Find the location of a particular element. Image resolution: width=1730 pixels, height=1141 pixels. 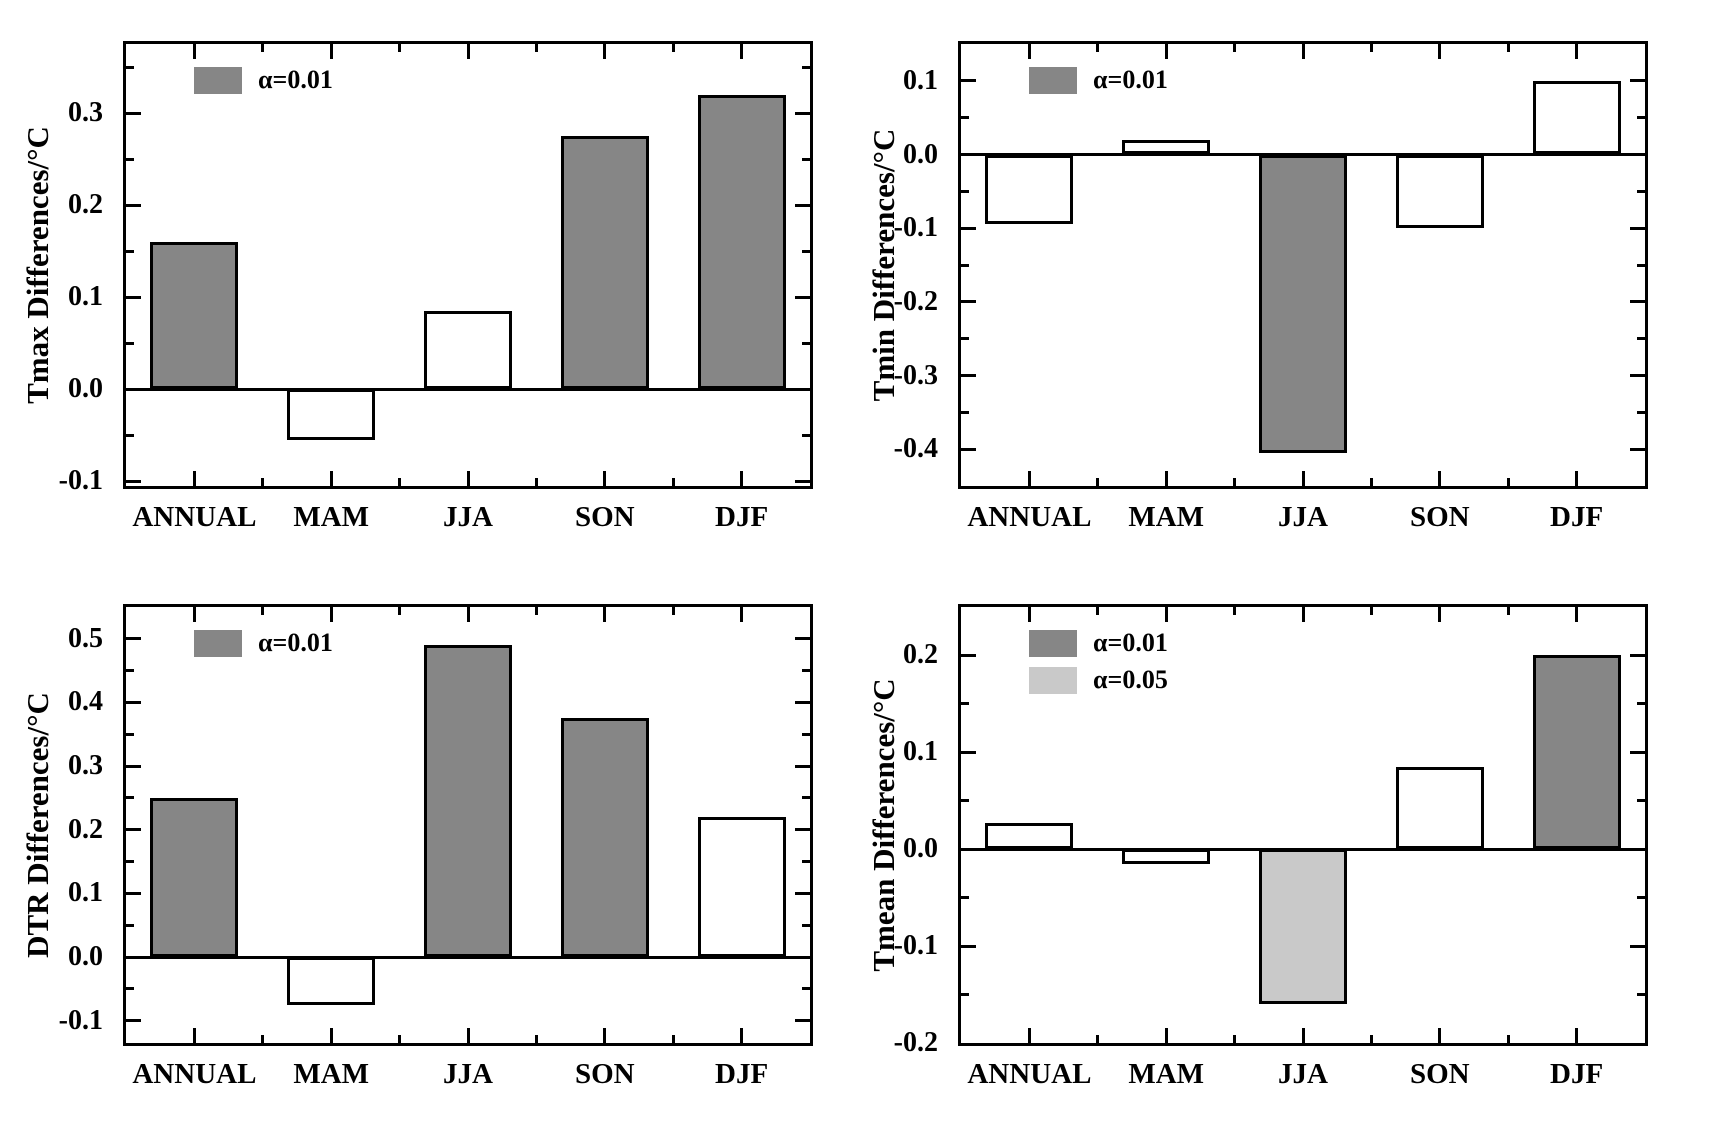

tmin-y-tick-label: -0.4 is located at coordinates (915, 449).